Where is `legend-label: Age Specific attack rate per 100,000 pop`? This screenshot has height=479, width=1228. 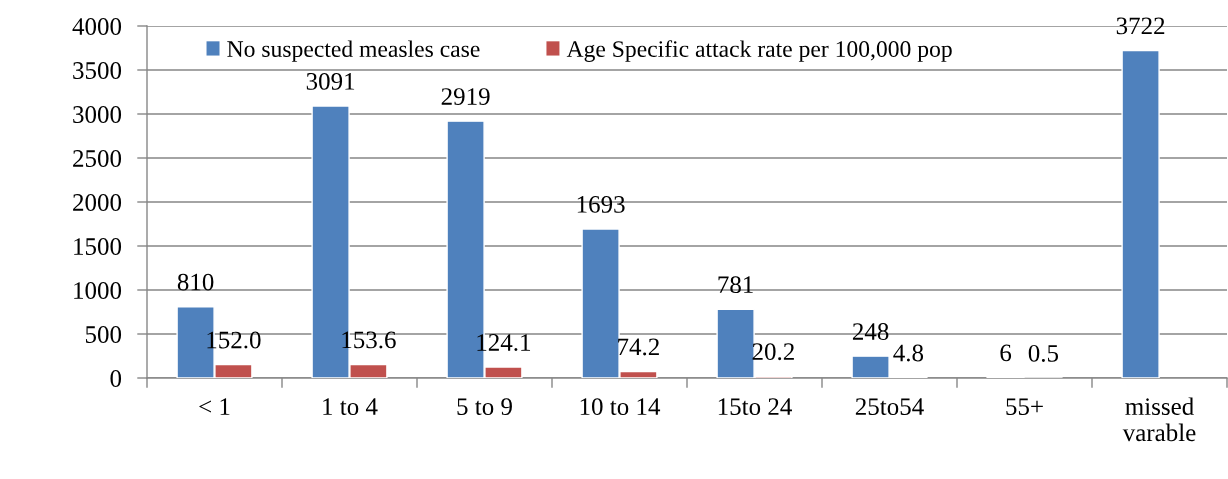
legend-label: Age Specific attack rate per 100,000 pop is located at coordinates (759, 51).